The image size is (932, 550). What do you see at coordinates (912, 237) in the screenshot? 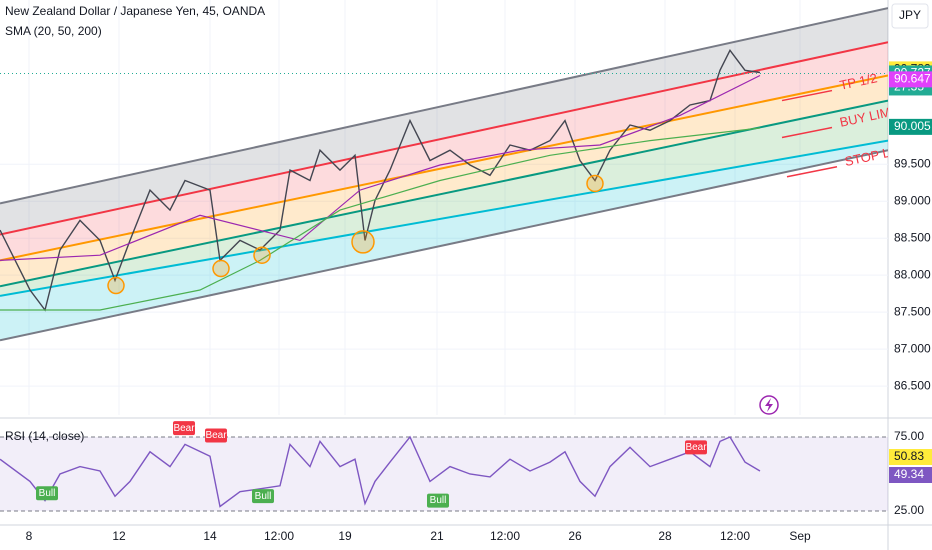
I see `y-tick-label: 88.500` at bounding box center [912, 237].